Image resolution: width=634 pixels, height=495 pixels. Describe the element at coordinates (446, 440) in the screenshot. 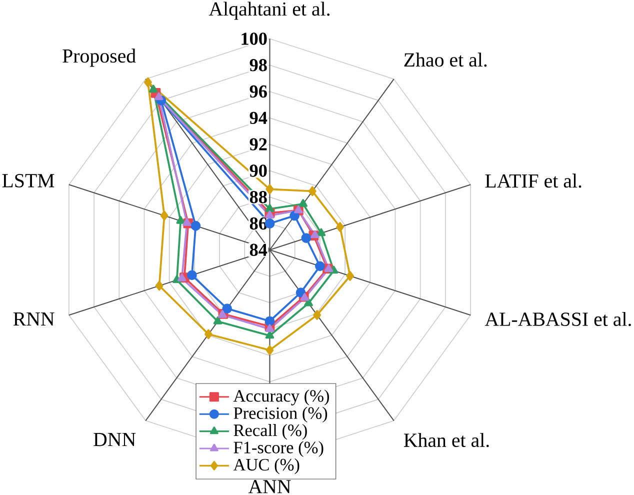

I see `spoke-label: Khan et al.` at that location.